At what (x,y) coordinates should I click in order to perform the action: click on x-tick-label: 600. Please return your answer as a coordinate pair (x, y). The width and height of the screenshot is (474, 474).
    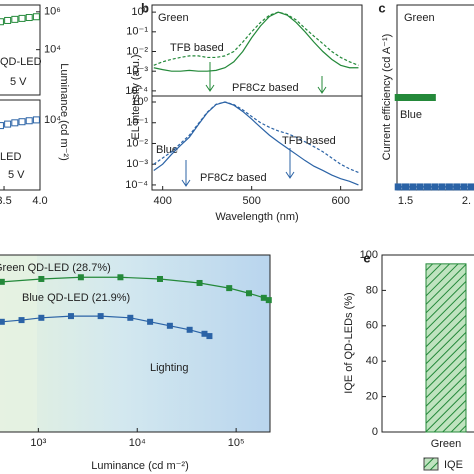
    Looking at the image, I should click on (340, 201).